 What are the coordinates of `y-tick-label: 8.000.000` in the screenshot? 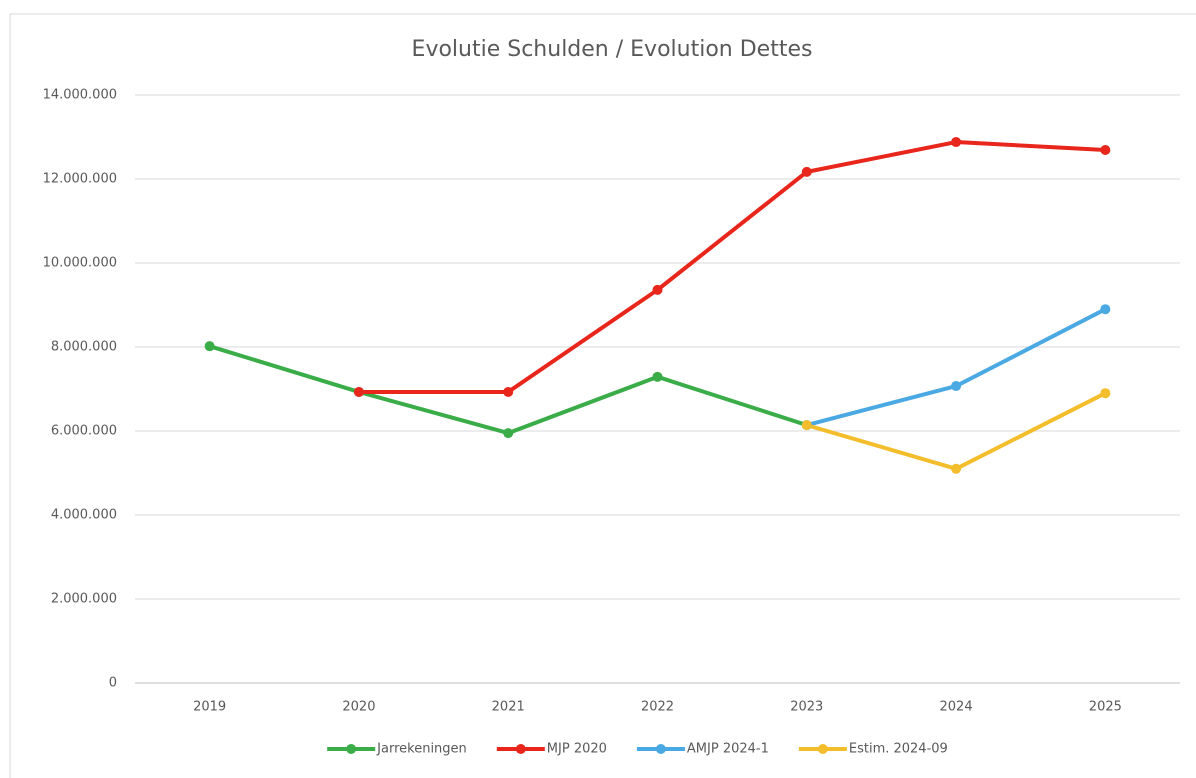 It's located at (84, 347).